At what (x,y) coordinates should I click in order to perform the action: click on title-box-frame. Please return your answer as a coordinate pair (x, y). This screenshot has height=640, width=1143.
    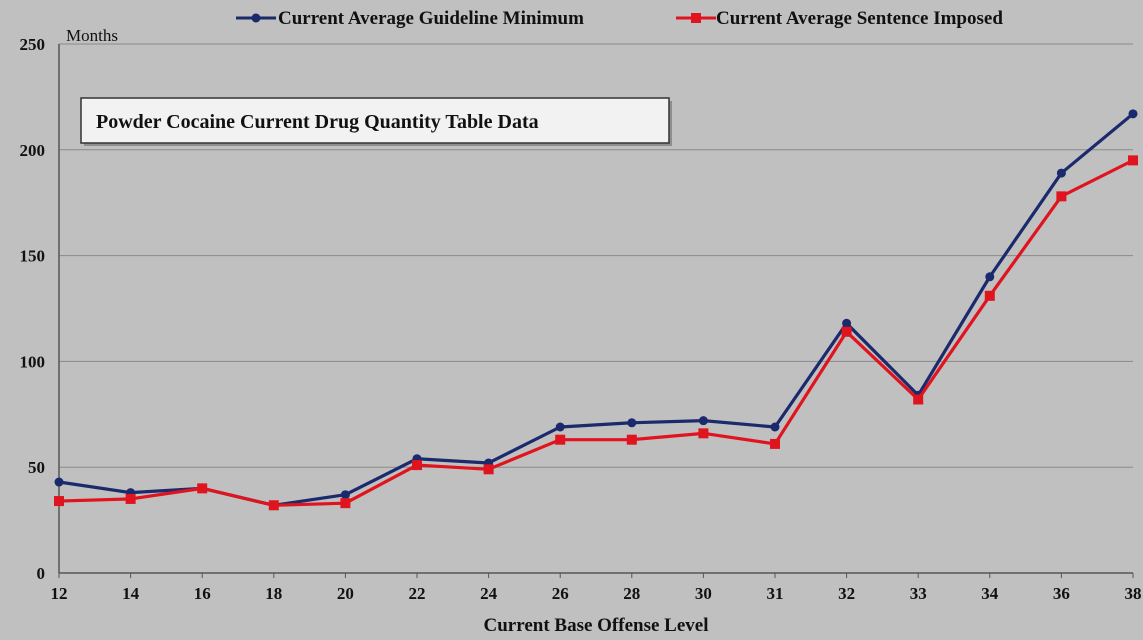
    Looking at the image, I should click on (375, 120).